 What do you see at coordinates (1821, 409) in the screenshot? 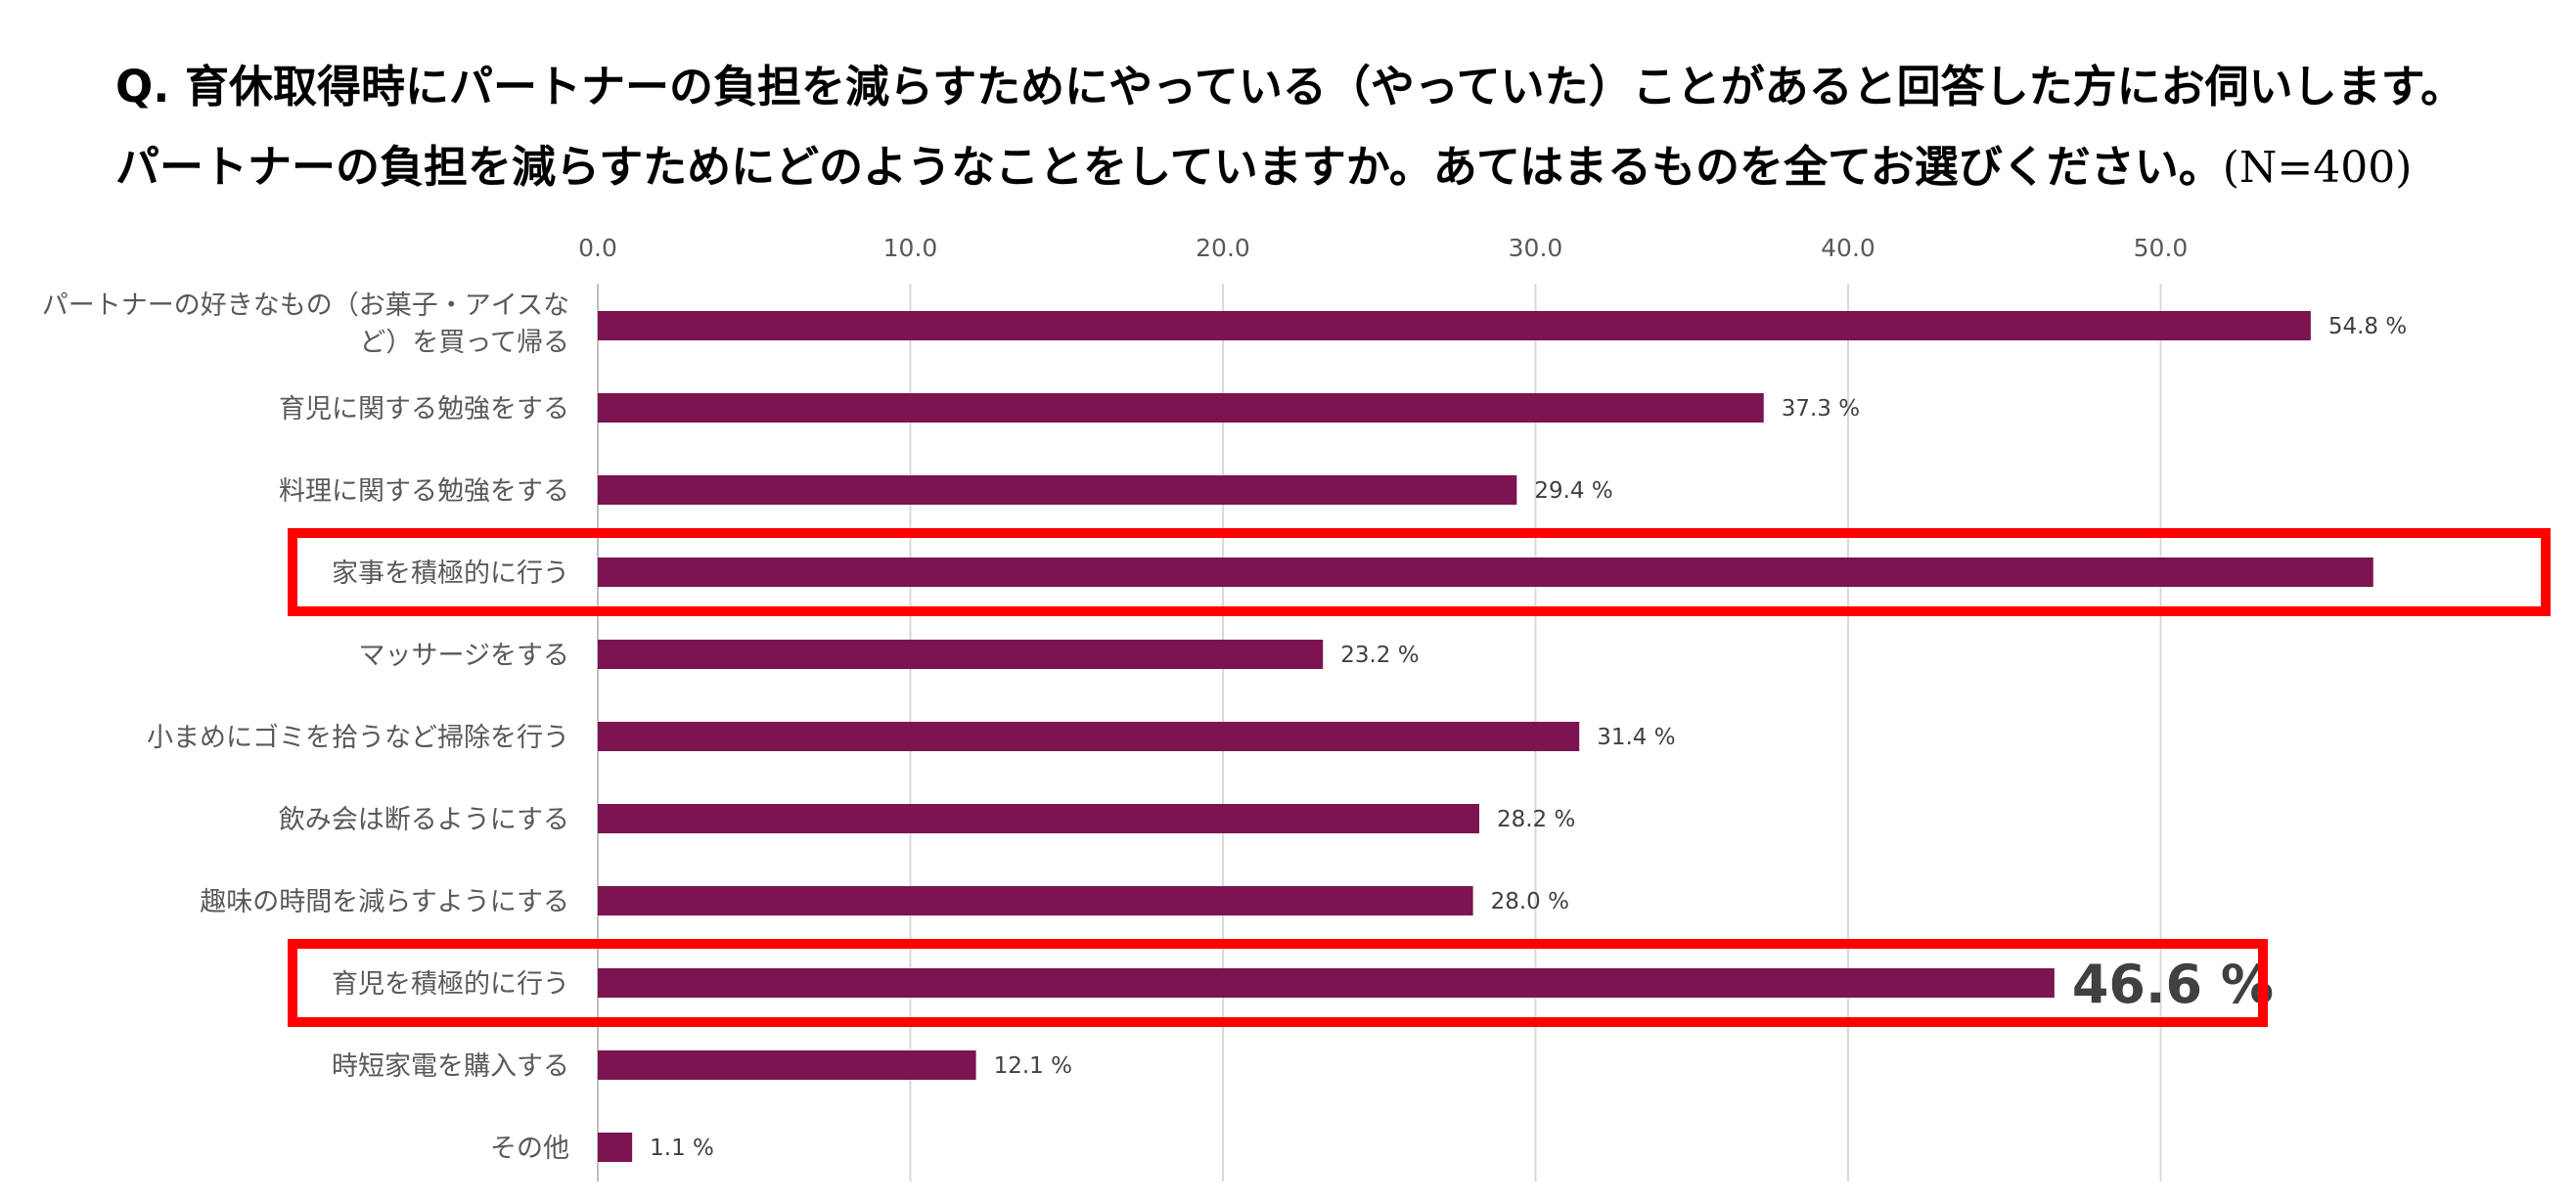
I see `value-label: 37.3 %` at bounding box center [1821, 409].